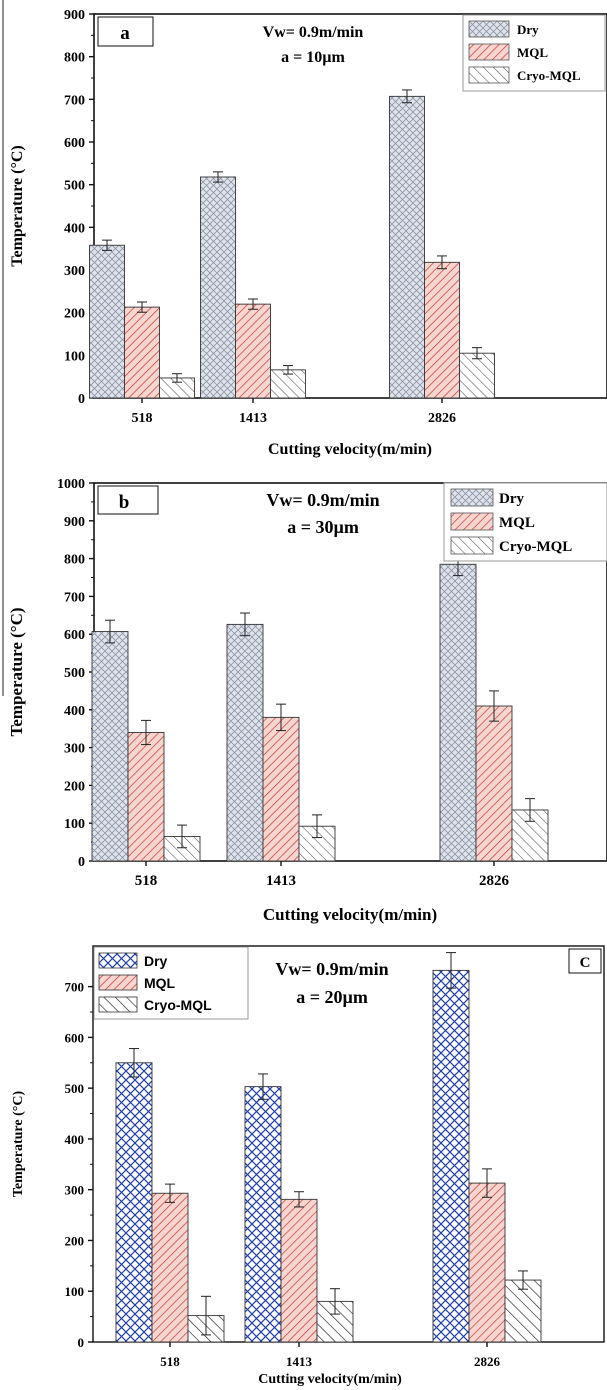 The image size is (607, 1390). Describe the element at coordinates (79, 207) in the screenshot. I see `y-axis: 0 100 200 300 400 500 600 700 800 900` at that location.